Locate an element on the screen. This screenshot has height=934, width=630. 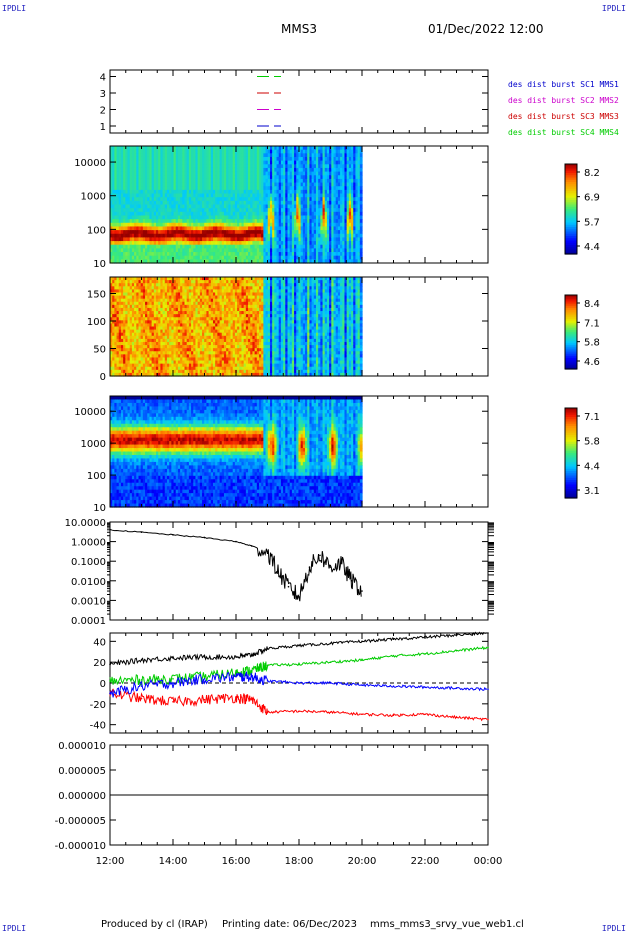
density-panel-frame is located at coordinates (299, 571).